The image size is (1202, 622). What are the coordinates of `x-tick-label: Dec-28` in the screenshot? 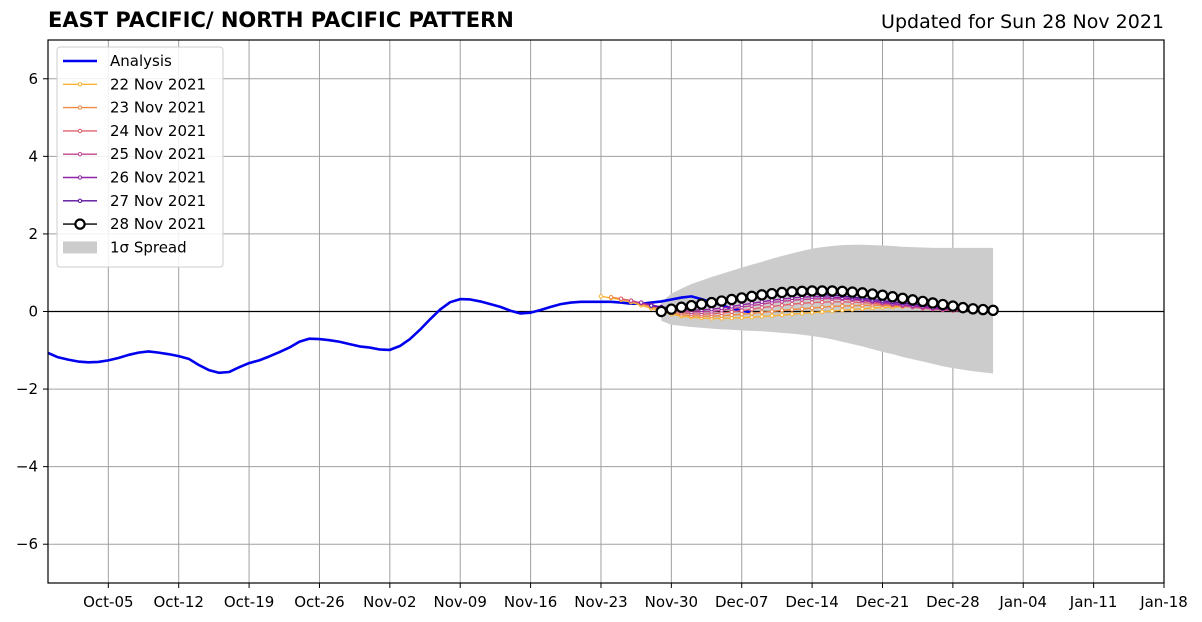 It's located at (953, 602).